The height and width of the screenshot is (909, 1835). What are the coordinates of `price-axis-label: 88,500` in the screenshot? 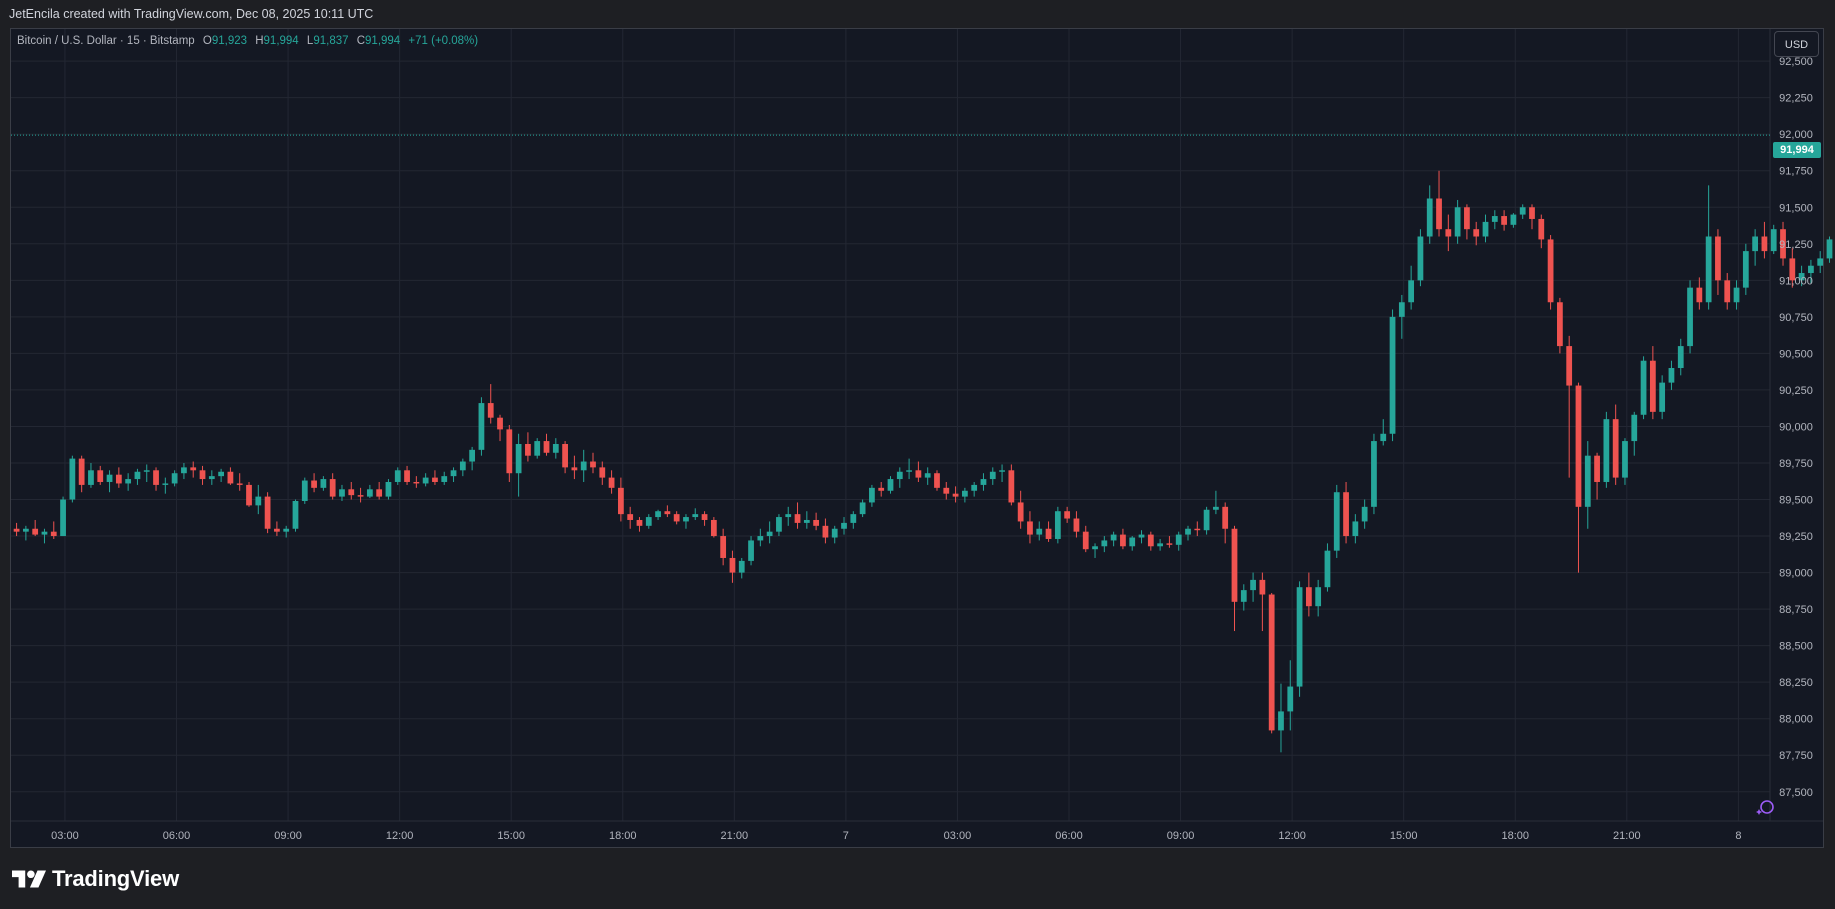 It's located at (1796, 647).